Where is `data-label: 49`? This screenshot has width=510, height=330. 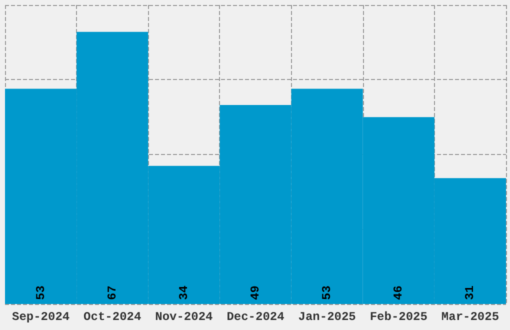 data-label: 49 is located at coordinates (255, 293).